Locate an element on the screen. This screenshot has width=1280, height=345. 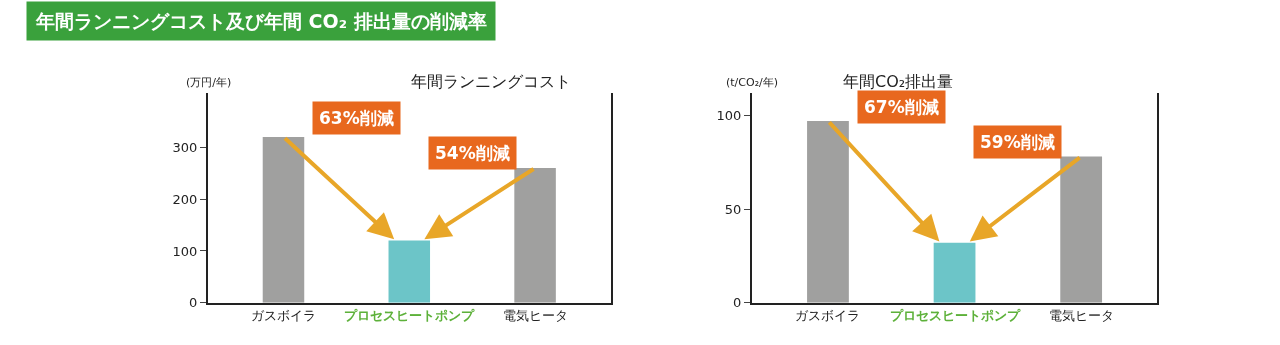
y-axis-title: (万円/年) is located at coordinates (209, 82).